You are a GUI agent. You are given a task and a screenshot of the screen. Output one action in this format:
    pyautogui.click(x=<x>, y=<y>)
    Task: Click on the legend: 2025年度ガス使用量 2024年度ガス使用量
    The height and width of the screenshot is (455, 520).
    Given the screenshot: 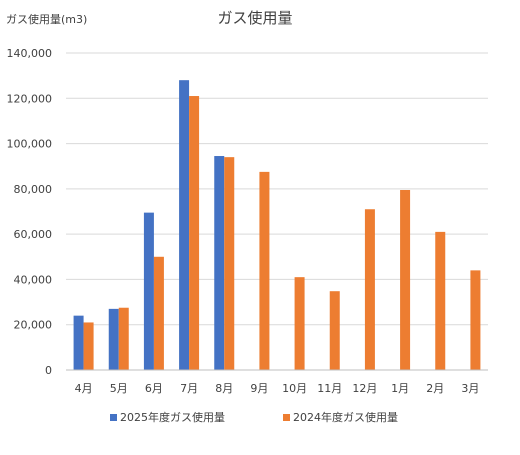 What is the action you would take?
    pyautogui.click(x=254, y=417)
    